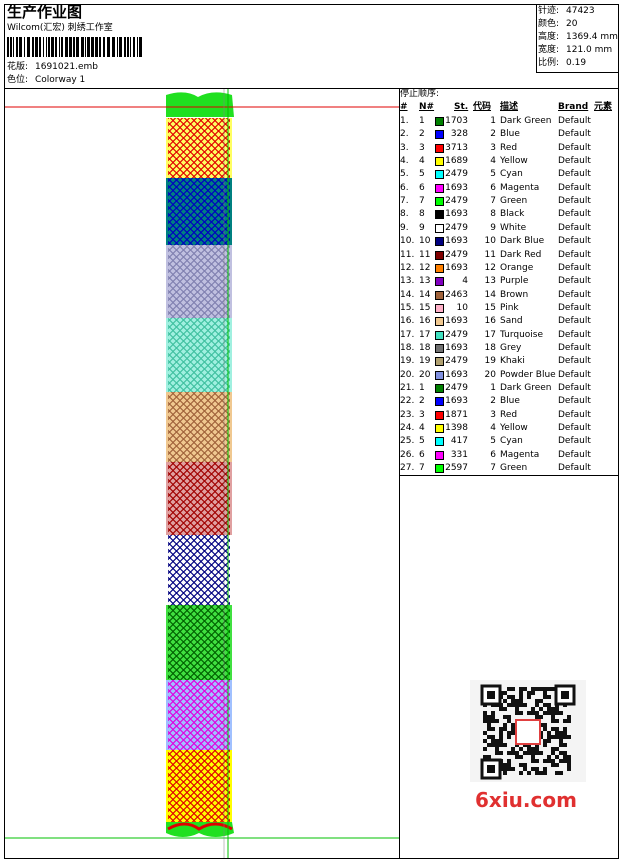  I want to click on row-code: 3, so click(493, 414).